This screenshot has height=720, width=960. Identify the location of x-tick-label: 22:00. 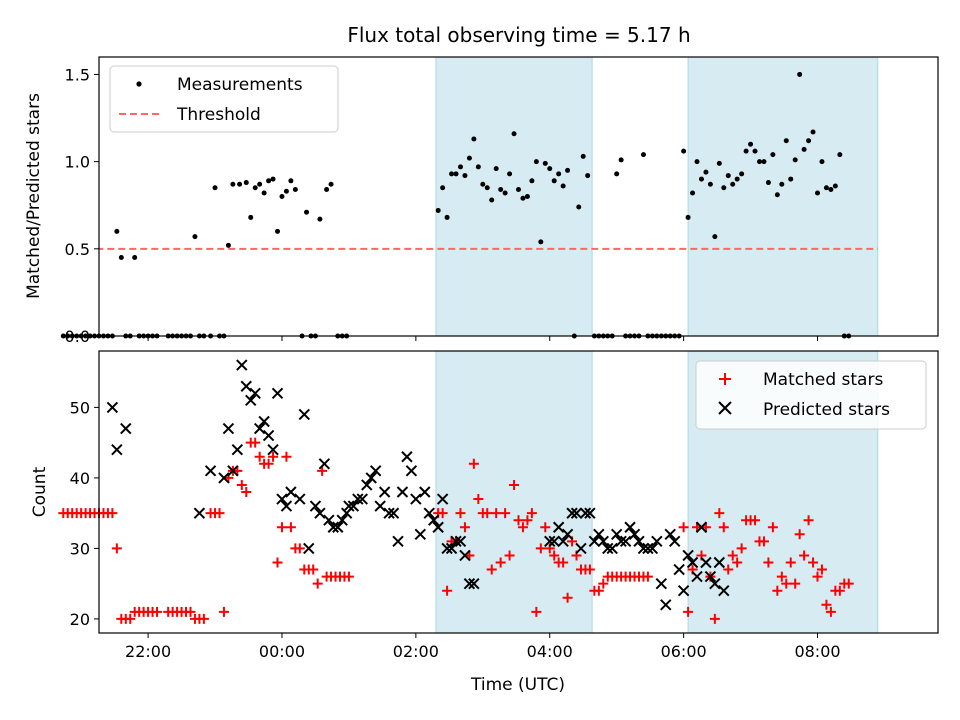
(148, 651).